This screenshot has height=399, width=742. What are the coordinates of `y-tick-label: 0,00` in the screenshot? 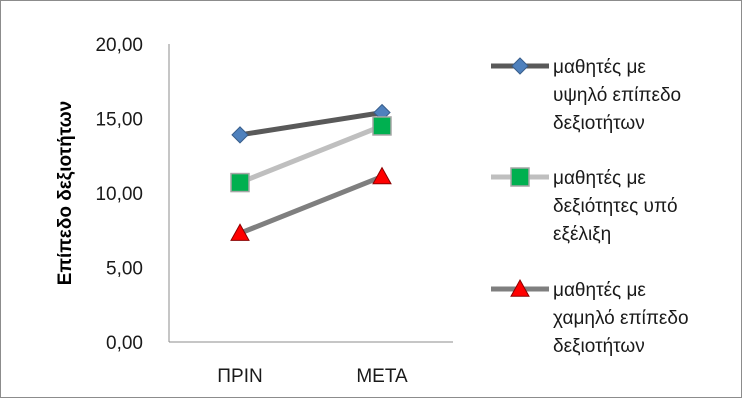 It's located at (124, 343).